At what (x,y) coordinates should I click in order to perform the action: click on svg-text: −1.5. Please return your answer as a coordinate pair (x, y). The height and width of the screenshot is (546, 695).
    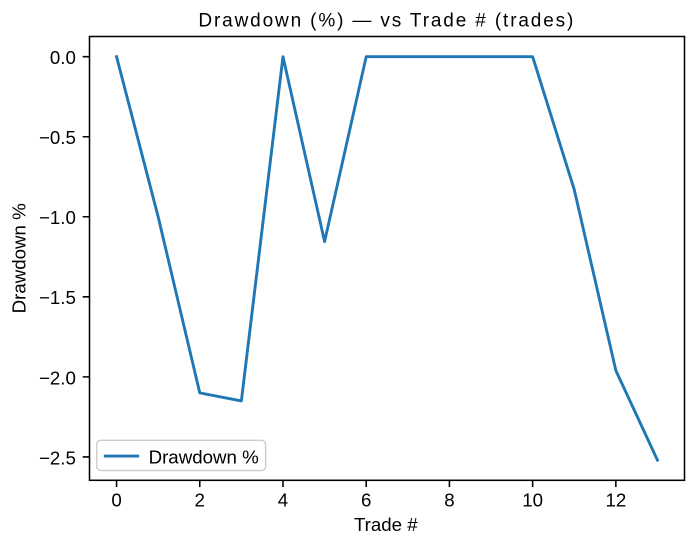
    Looking at the image, I should click on (57, 297).